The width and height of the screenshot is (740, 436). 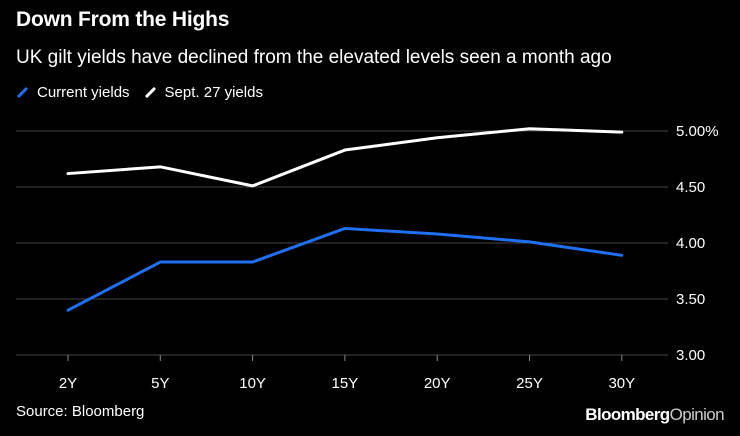 I want to click on y-tick-label-2: 4.00, so click(x=690, y=243).